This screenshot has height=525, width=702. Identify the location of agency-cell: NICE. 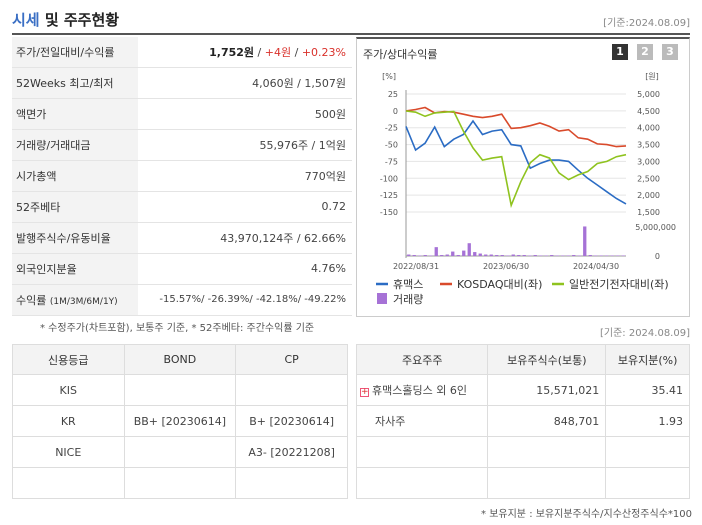
(68, 452).